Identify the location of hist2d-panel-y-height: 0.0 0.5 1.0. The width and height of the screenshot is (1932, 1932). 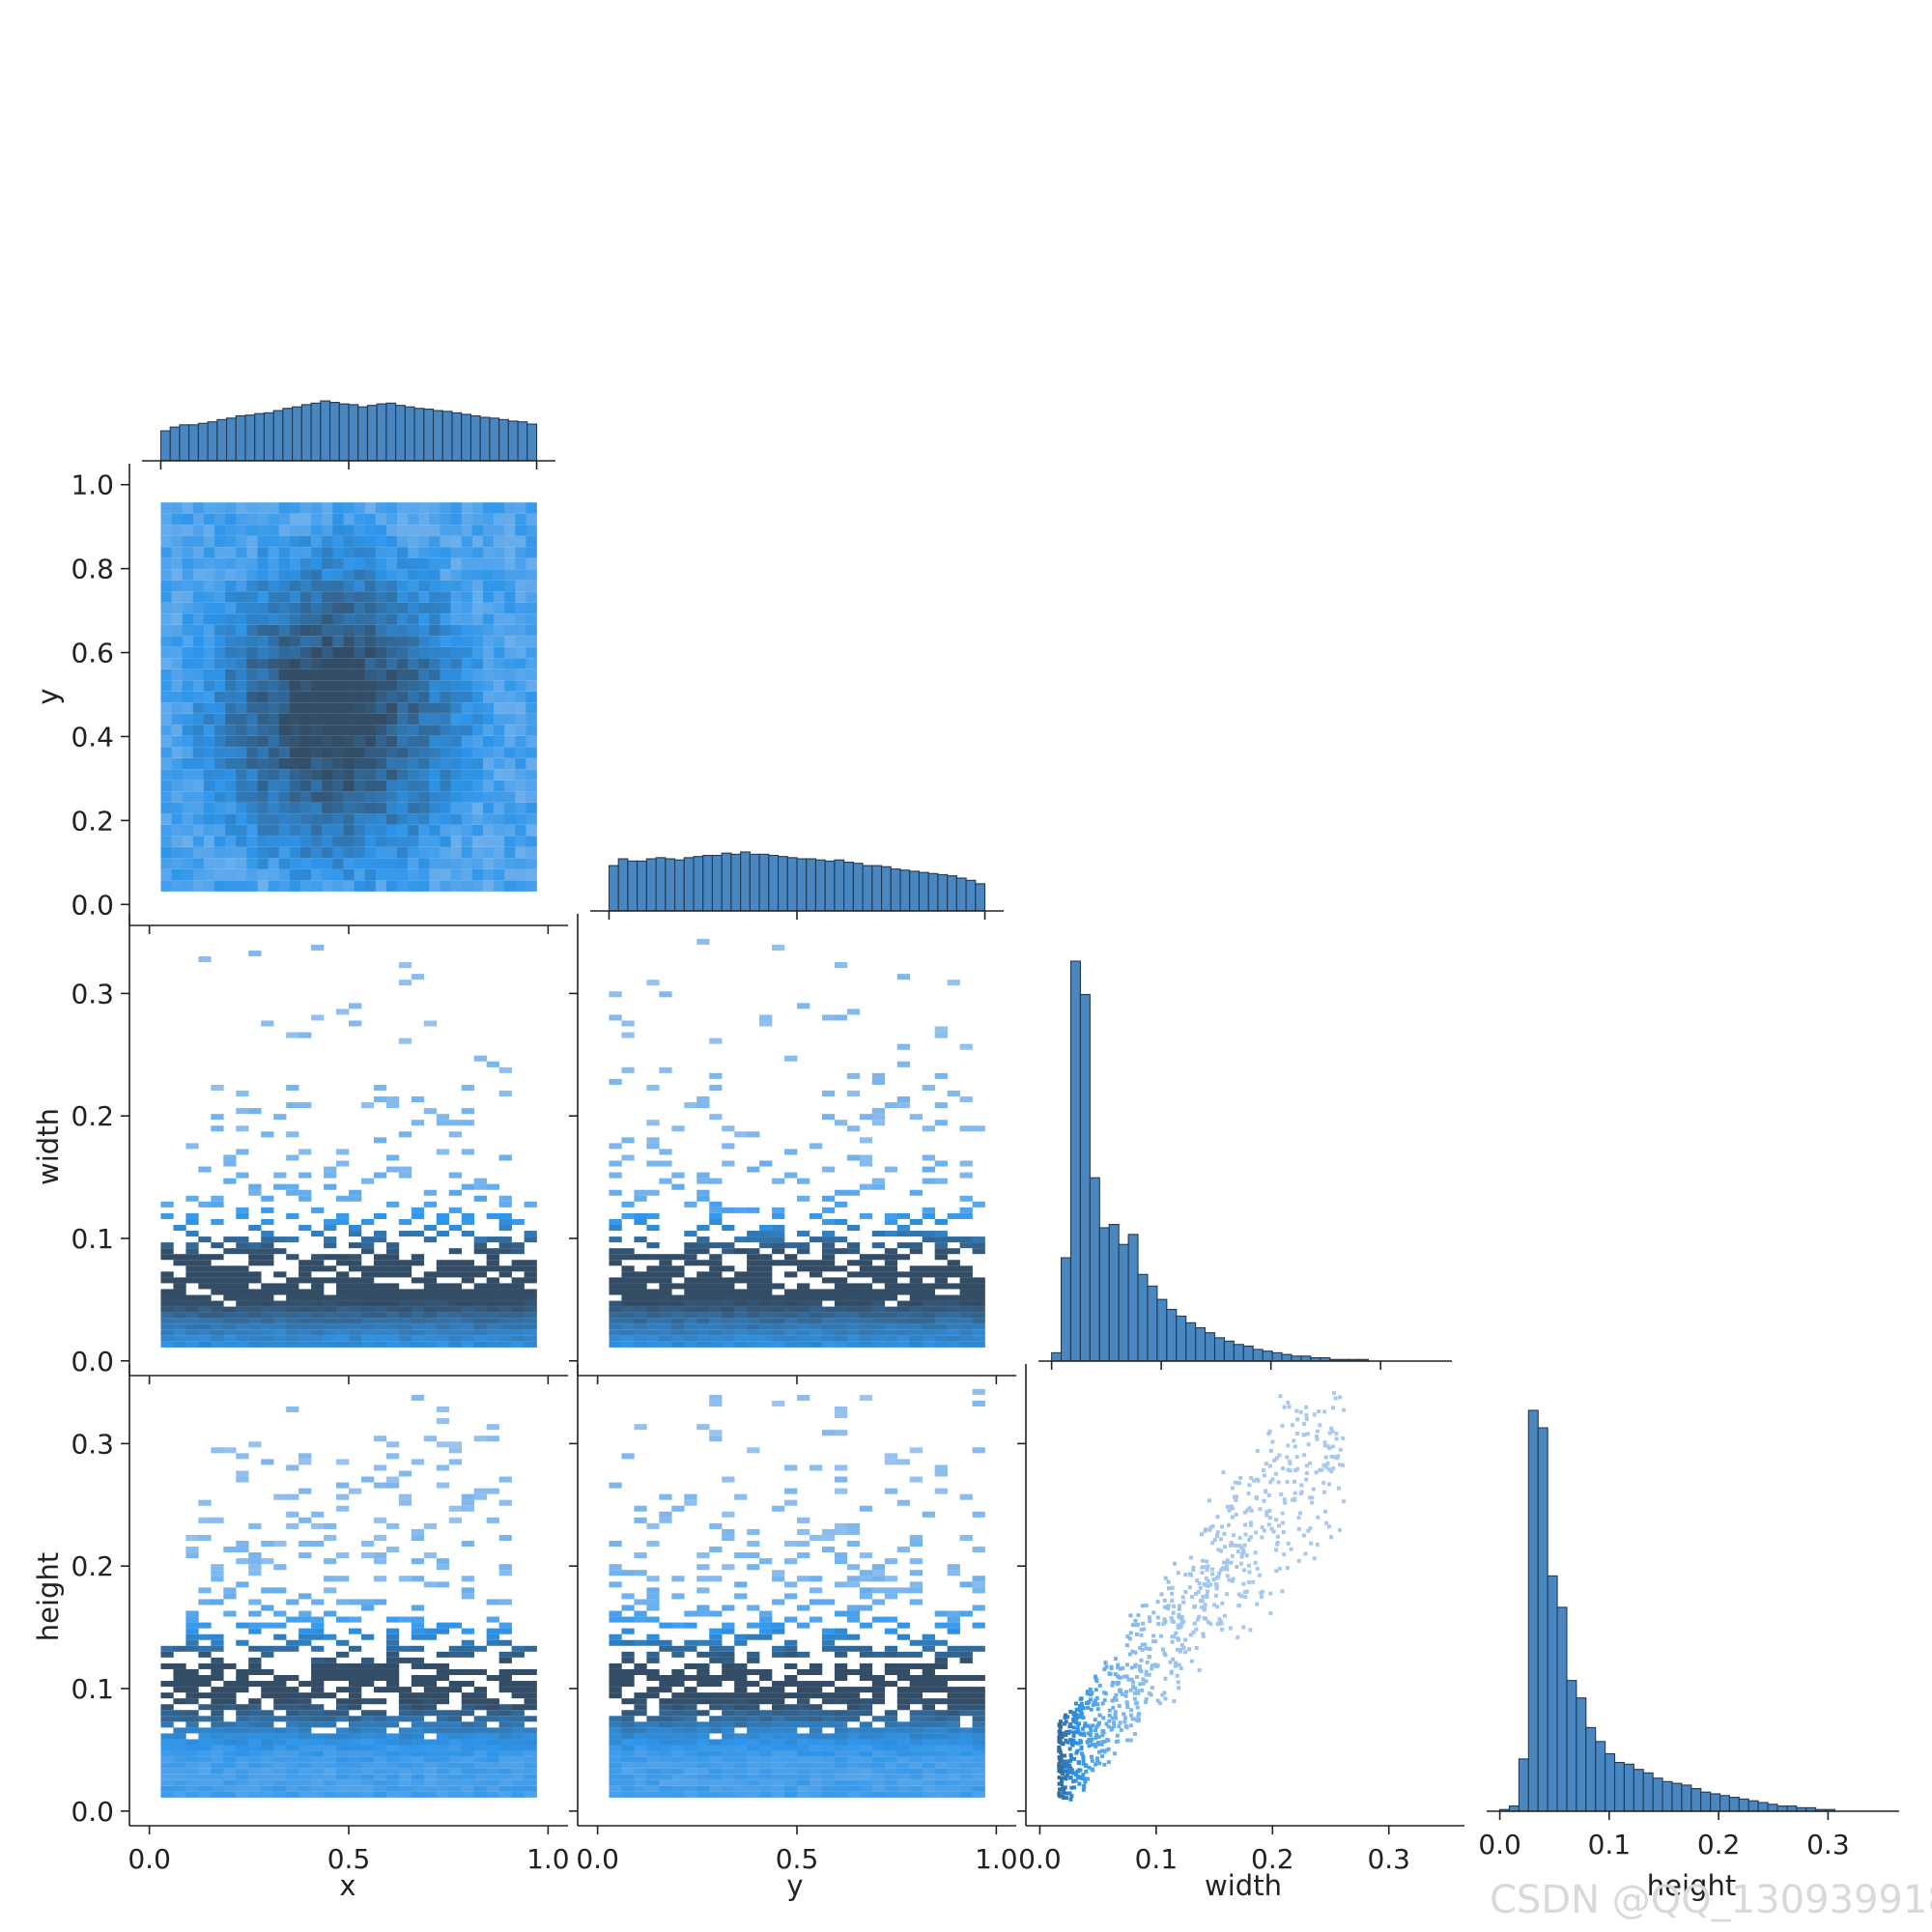
(793, 1619).